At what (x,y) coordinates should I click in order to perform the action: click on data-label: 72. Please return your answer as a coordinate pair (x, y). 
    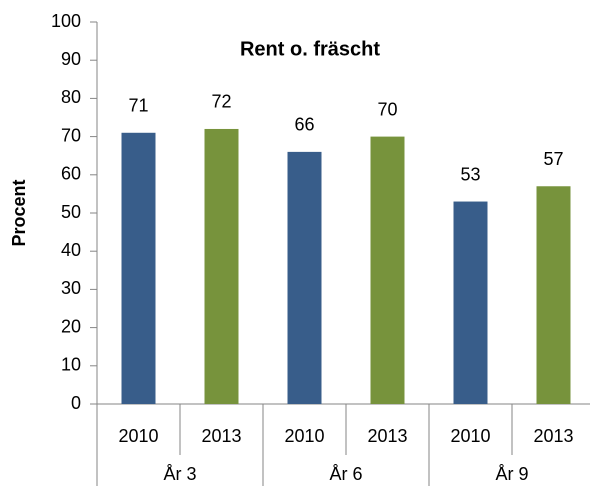
    Looking at the image, I should click on (221, 102).